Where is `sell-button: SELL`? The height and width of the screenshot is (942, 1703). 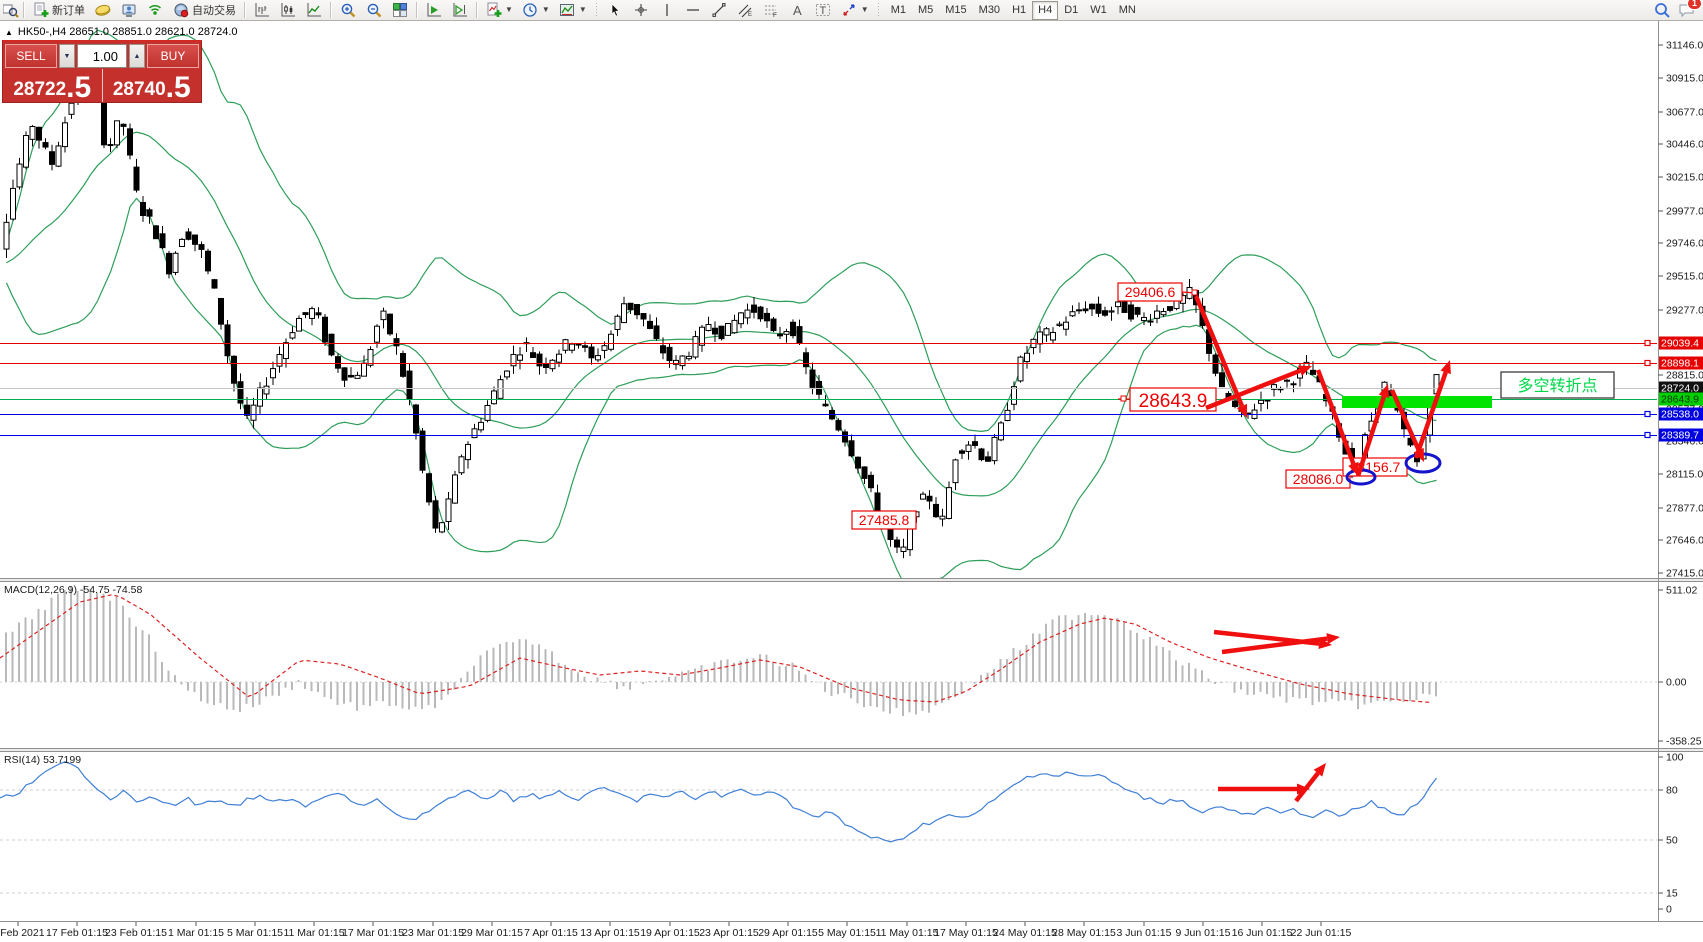
sell-button: SELL is located at coordinates (31, 56).